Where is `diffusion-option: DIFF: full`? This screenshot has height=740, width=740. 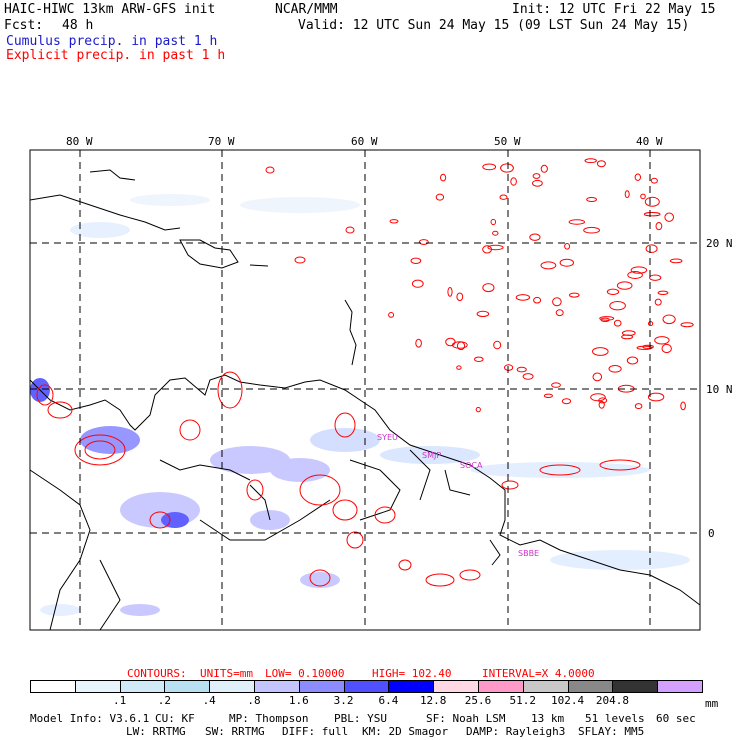 diffusion-option: DIFF: full is located at coordinates (315, 731).